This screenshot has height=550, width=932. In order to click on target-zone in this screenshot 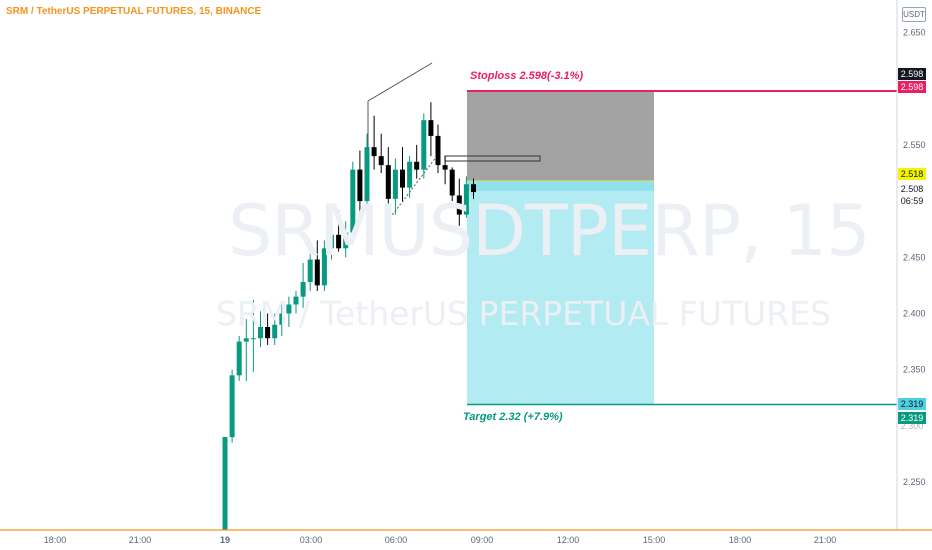, I will do `click(560, 292)`.